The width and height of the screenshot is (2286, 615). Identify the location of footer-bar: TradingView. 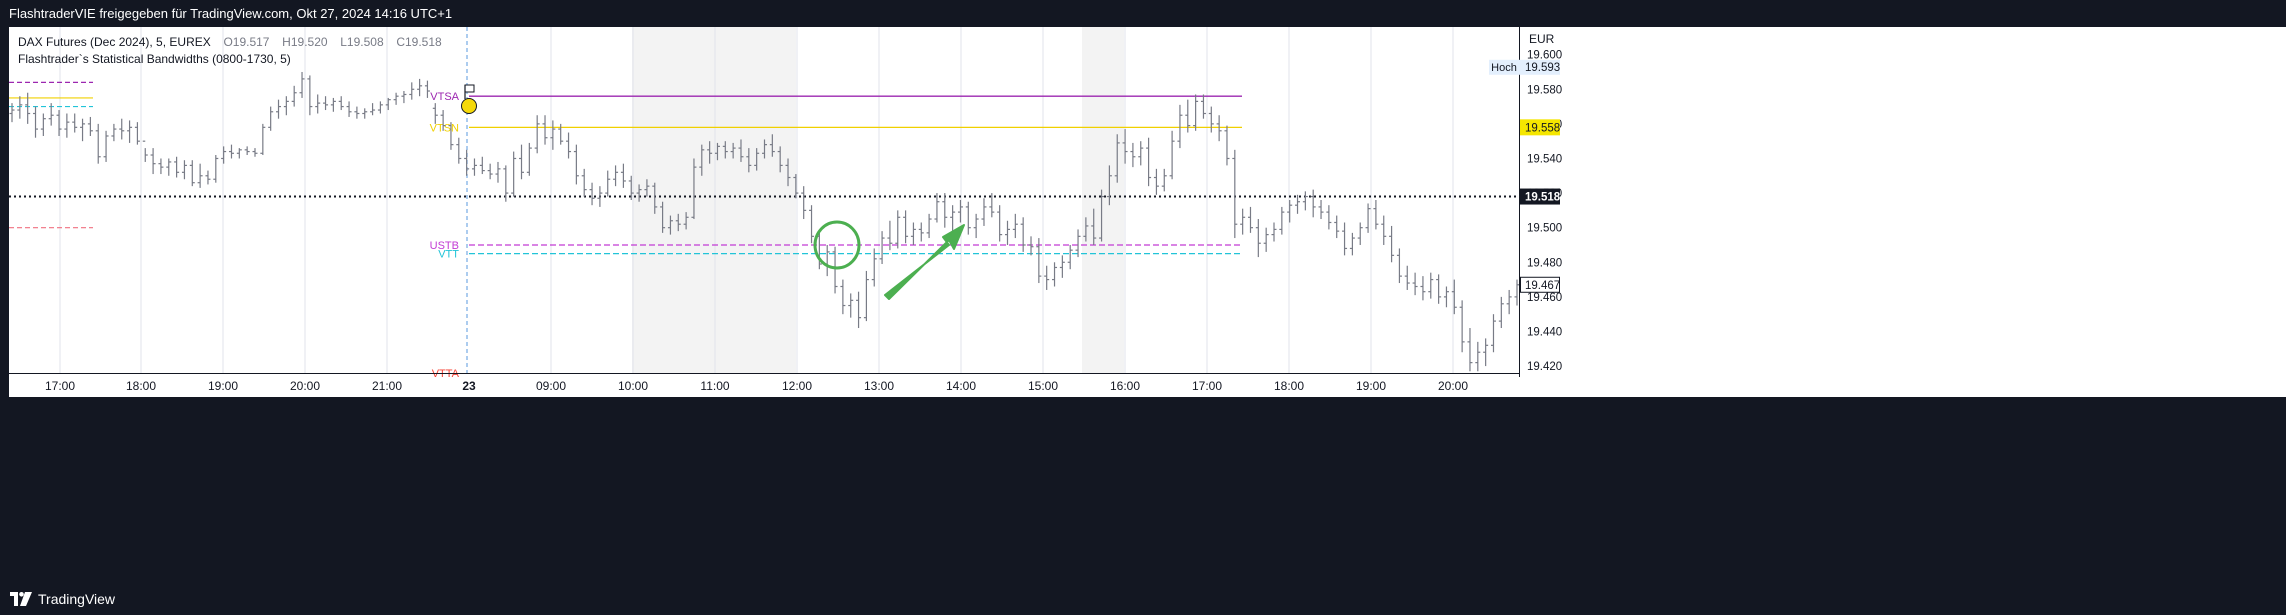
(1143, 599).